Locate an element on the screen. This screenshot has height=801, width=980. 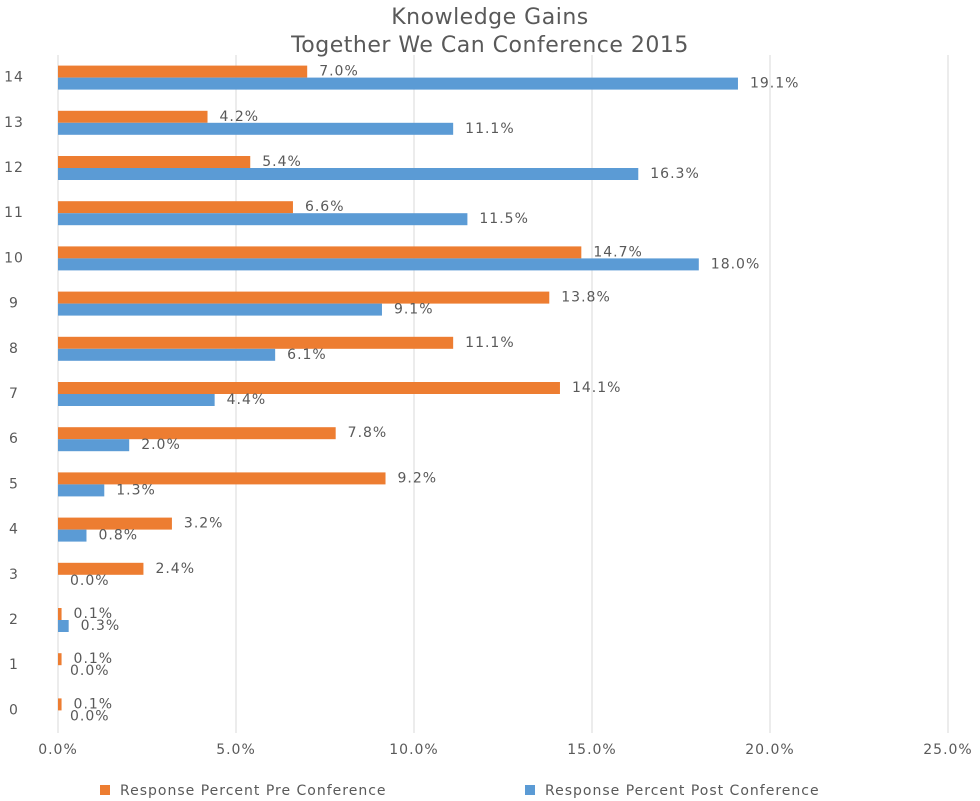
data-label: 4.2% is located at coordinates (240, 117).